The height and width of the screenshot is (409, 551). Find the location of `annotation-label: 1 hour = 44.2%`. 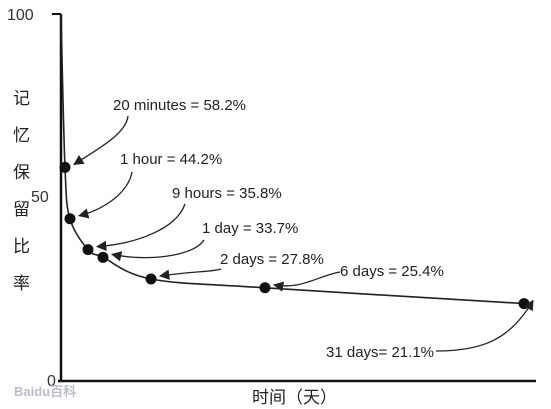

annotation-label: 1 hour = 44.2% is located at coordinates (171, 159).